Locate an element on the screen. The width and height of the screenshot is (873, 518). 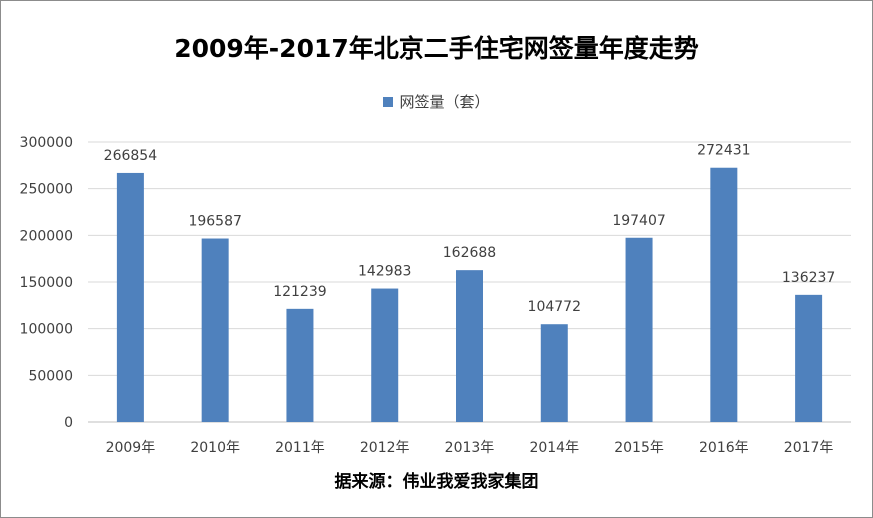
data-label: 196587 is located at coordinates (214, 222).